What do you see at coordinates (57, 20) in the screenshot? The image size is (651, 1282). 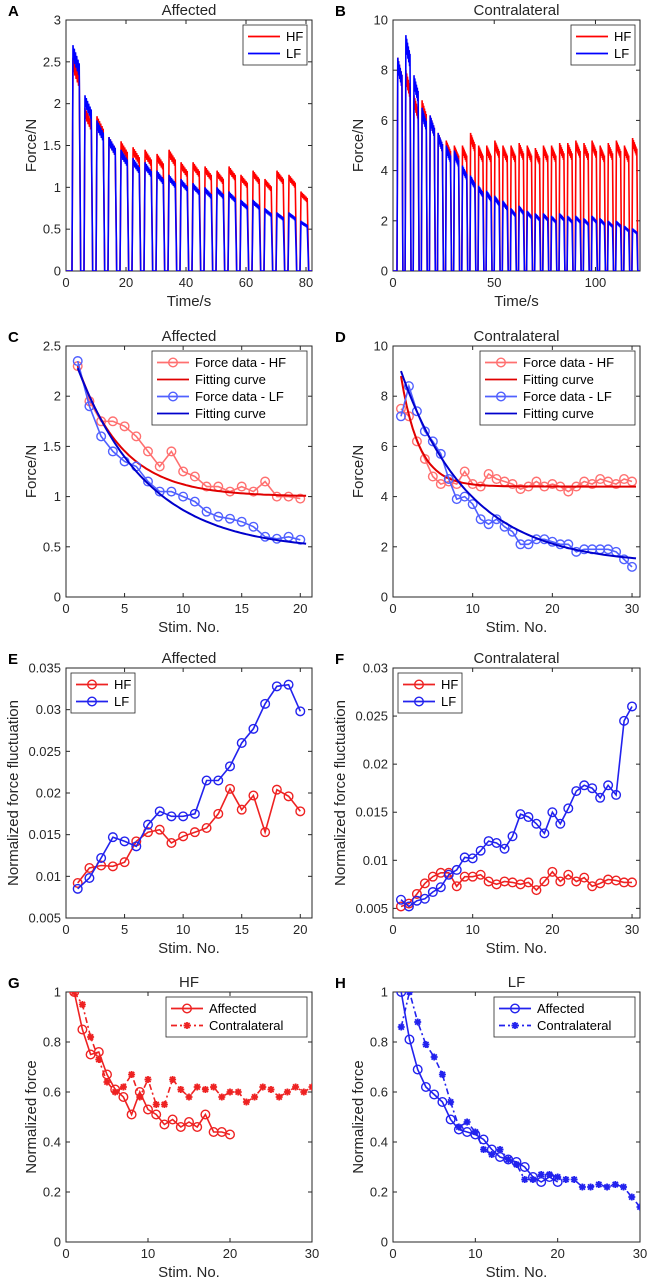 I see `y-tick-label: 3` at bounding box center [57, 20].